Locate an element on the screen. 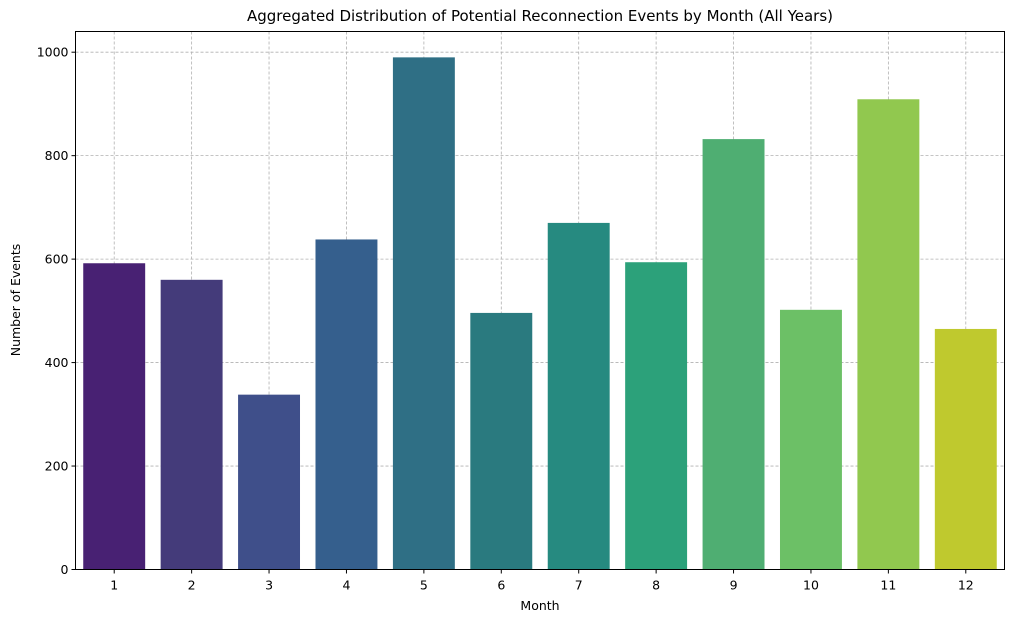 The height and width of the screenshot is (622, 1014). x-tick-label: 3 is located at coordinates (269, 585).